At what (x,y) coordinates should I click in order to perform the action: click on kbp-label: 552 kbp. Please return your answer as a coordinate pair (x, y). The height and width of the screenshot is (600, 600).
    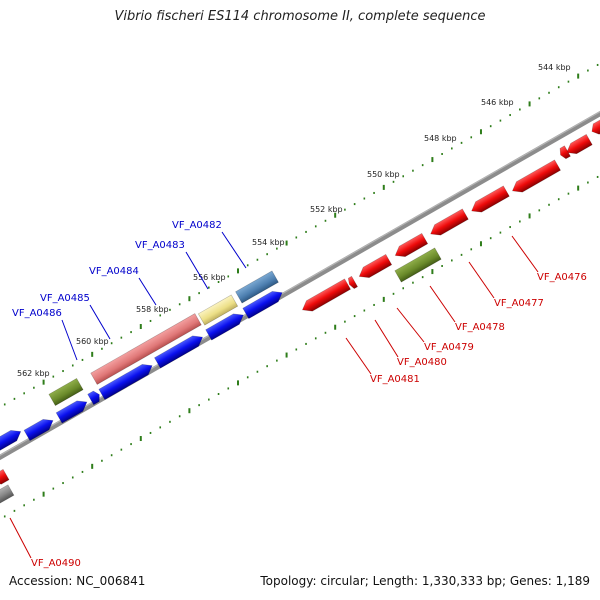
    Looking at the image, I should click on (326, 209).